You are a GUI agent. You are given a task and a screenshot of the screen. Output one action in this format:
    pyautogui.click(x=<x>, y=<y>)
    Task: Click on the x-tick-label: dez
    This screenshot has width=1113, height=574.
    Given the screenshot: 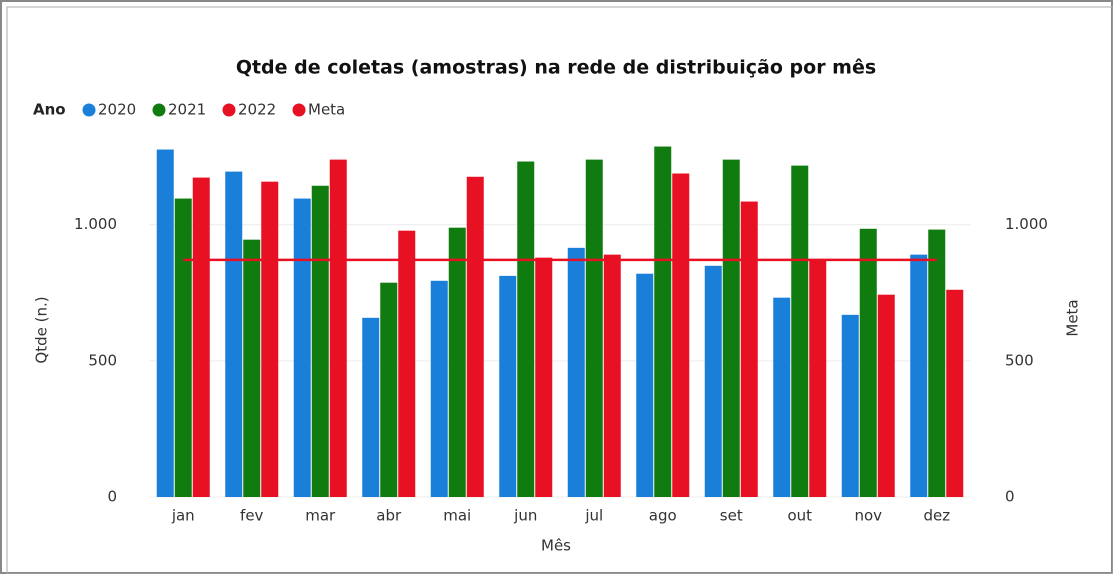 What is the action you would take?
    pyautogui.click(x=936, y=516)
    